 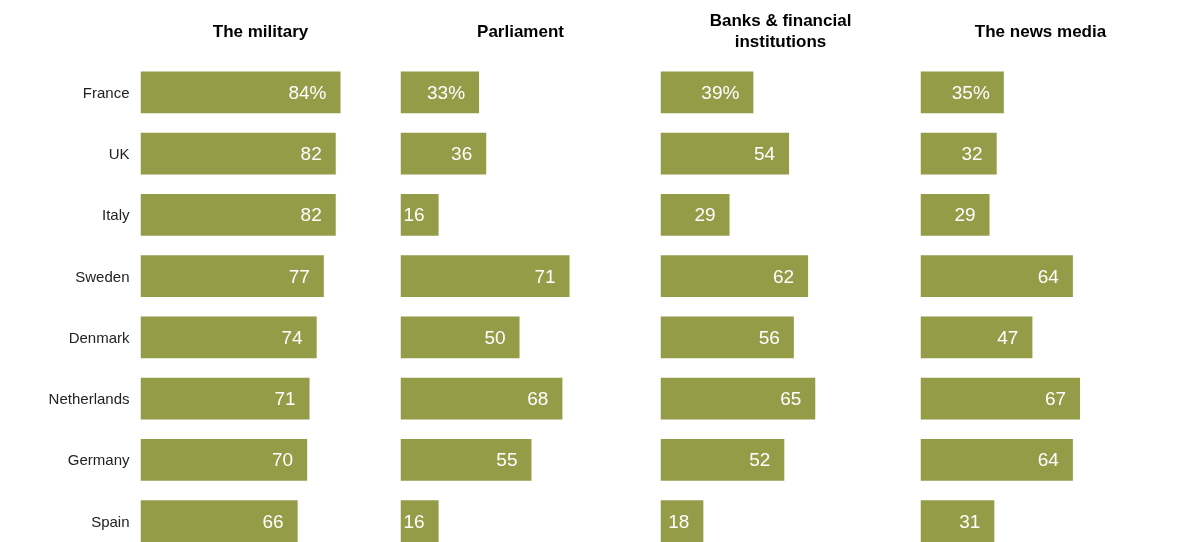 I want to click on y-tick-label: Spain, so click(x=110, y=521).